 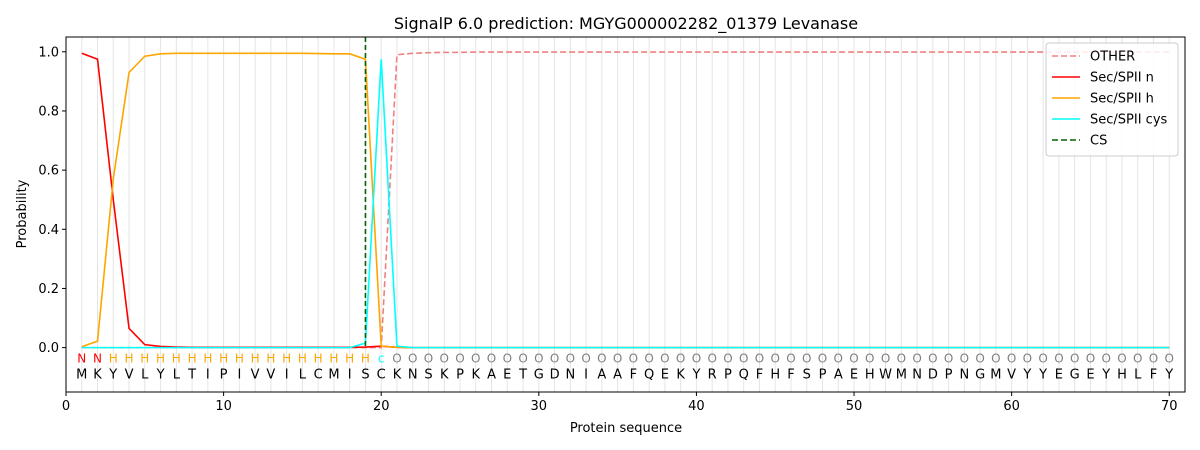 What do you see at coordinates (66, 406) in the screenshot?
I see `x-tick-label: 0` at bounding box center [66, 406].